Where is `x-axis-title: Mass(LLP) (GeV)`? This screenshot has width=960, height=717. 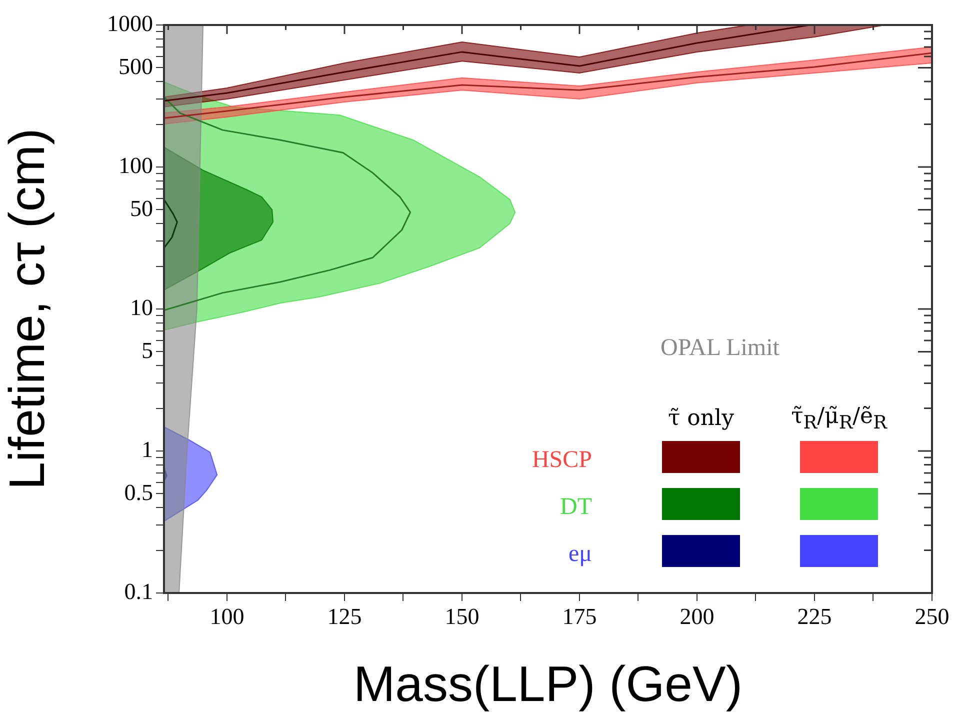 x-axis-title: Mass(LLP) (GeV) is located at coordinates (548, 684).